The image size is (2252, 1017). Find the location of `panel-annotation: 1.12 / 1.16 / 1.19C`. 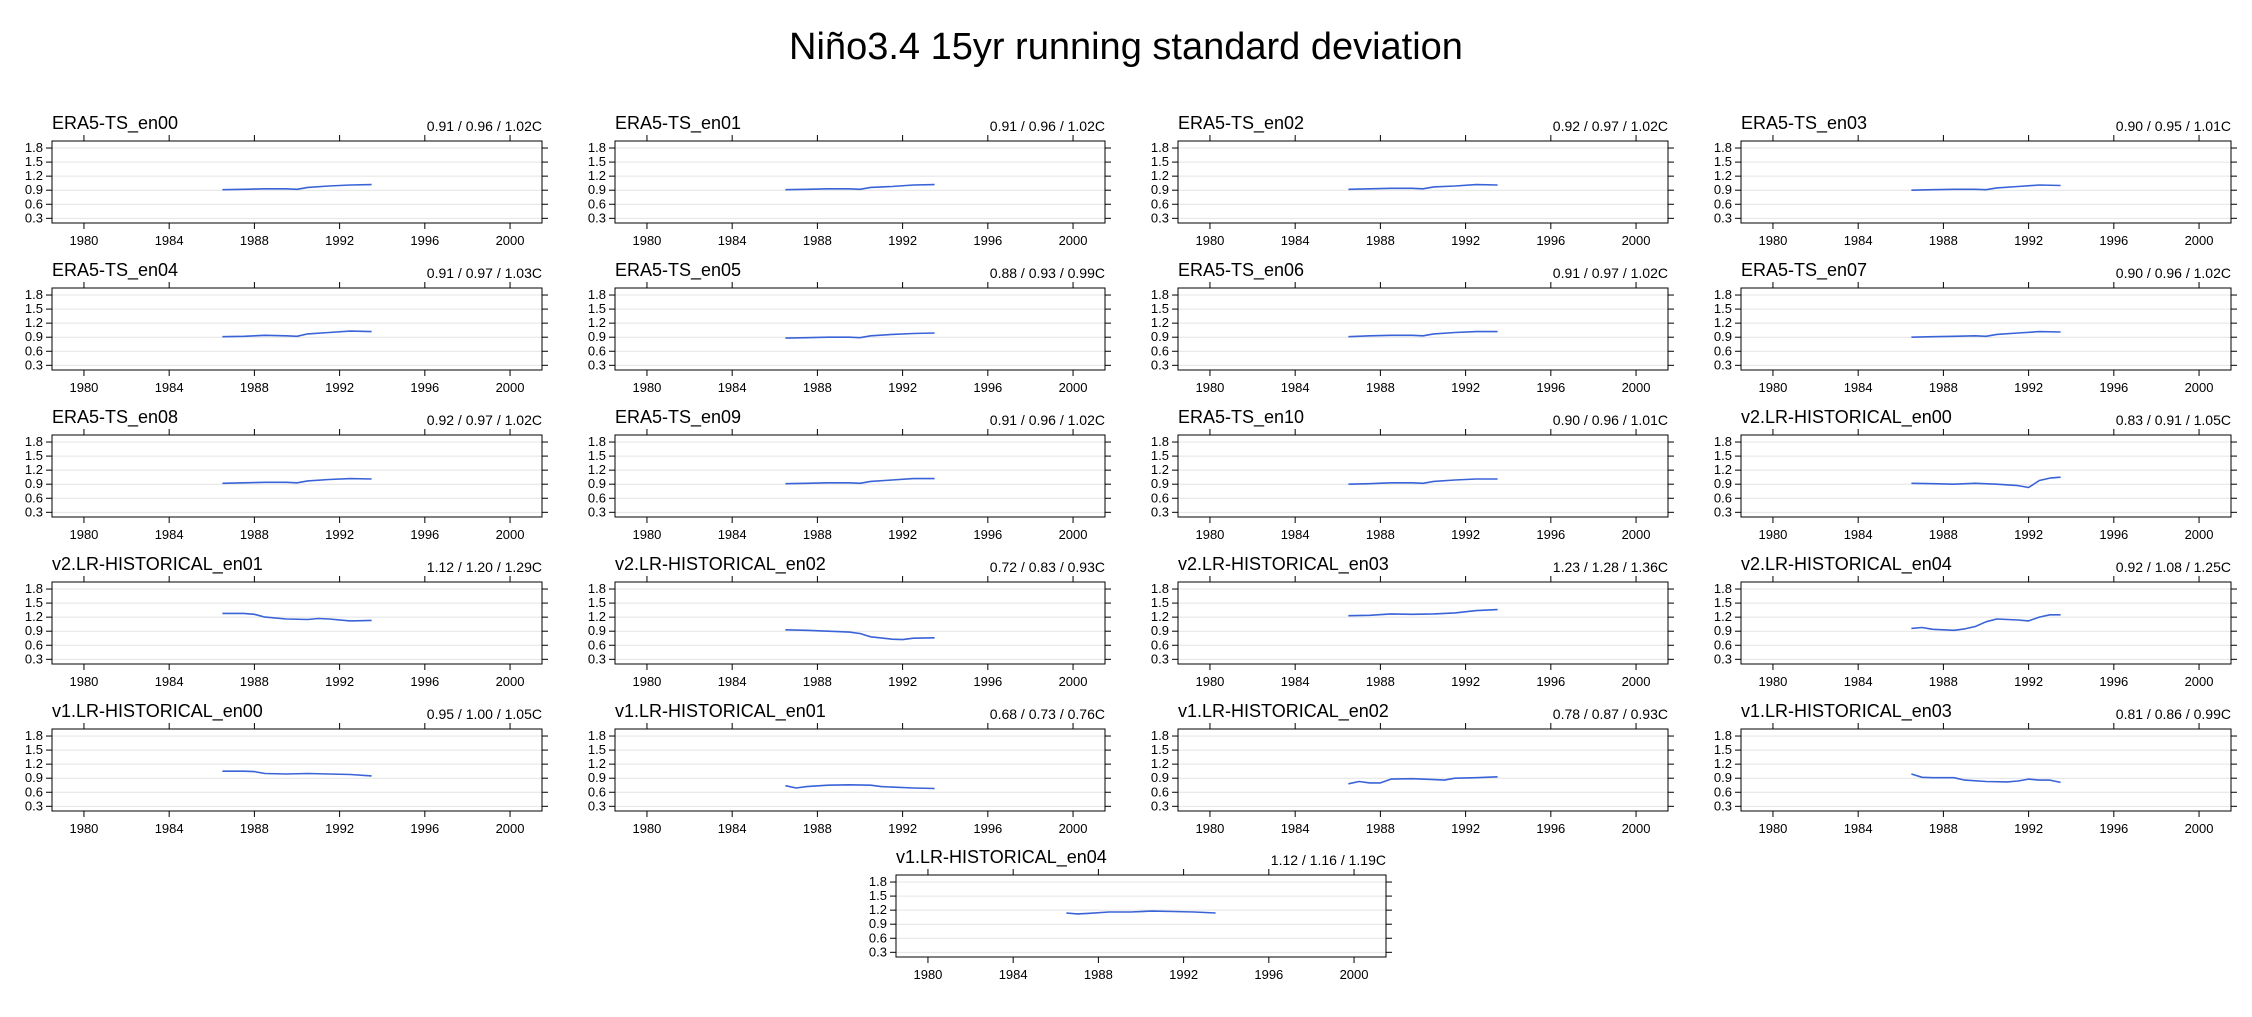

panel-annotation: 1.12 / 1.16 / 1.19C is located at coordinates (1328, 860).